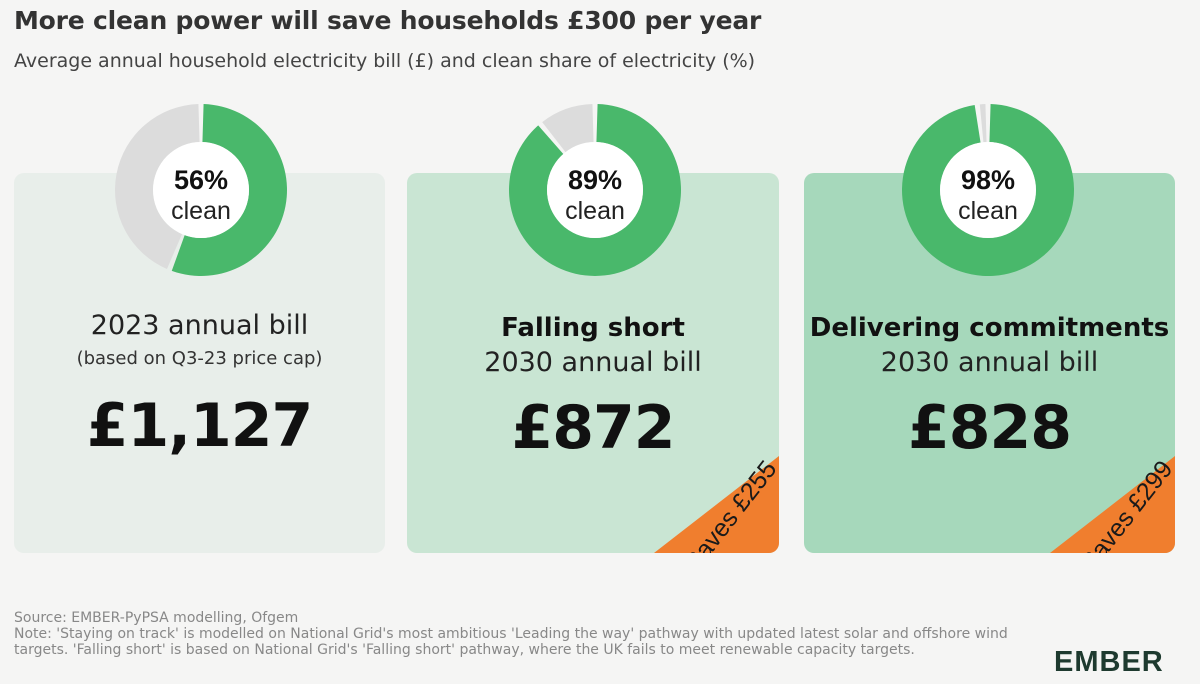 The width and height of the screenshot is (1200, 684). I want to click on bill-label: 2023 annual bill, so click(199, 325).